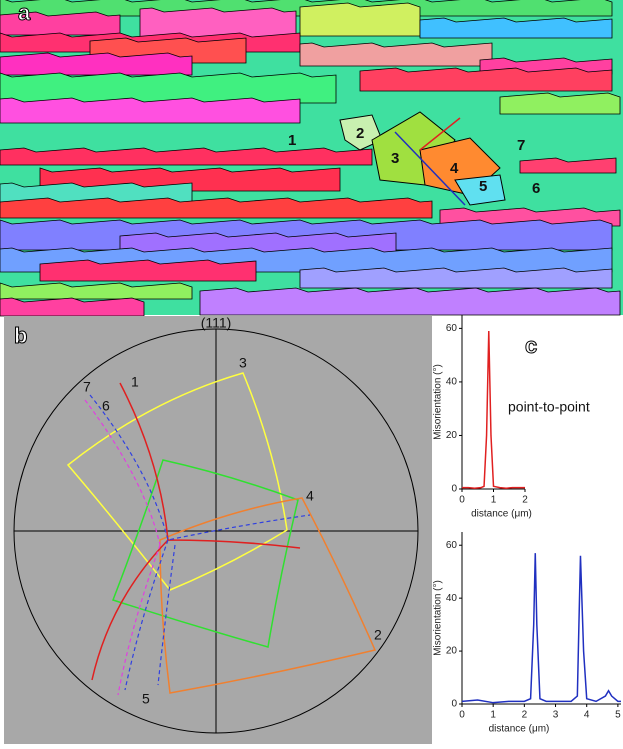 The height and width of the screenshot is (749, 623). What do you see at coordinates (549, 407) in the screenshot?
I see `annotation: point-to-point` at bounding box center [549, 407].